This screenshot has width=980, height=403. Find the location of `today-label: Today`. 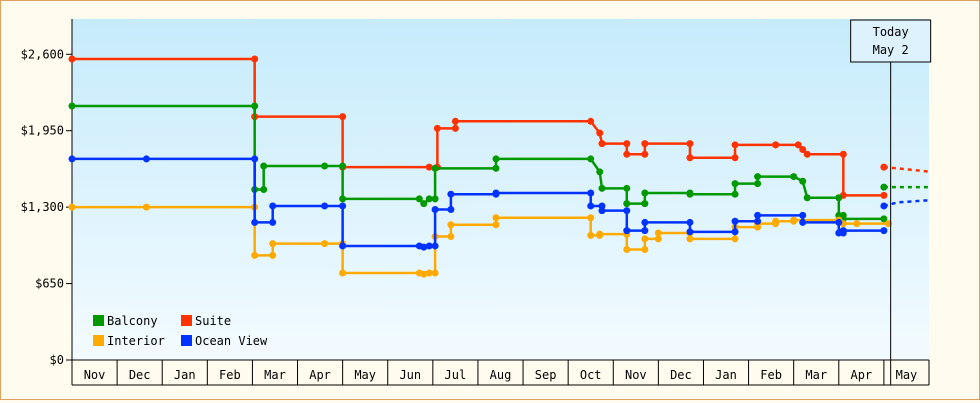

today-label: Today is located at coordinates (891, 32).